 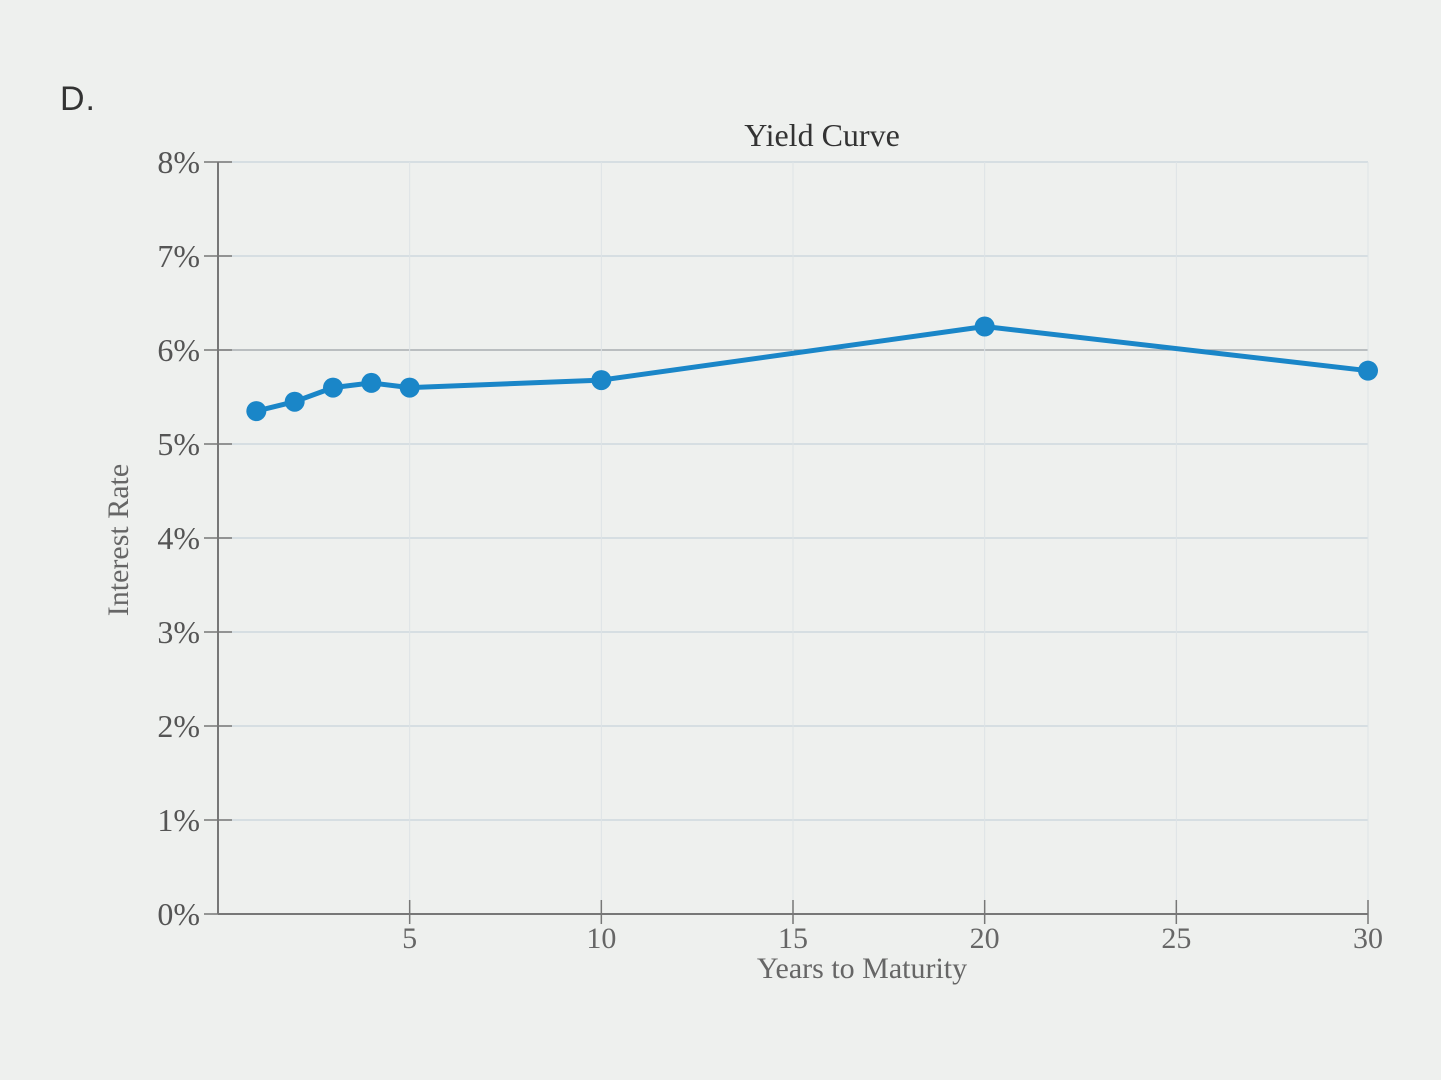 What do you see at coordinates (178, 444) in the screenshot?
I see `y-tick-label: 5%` at bounding box center [178, 444].